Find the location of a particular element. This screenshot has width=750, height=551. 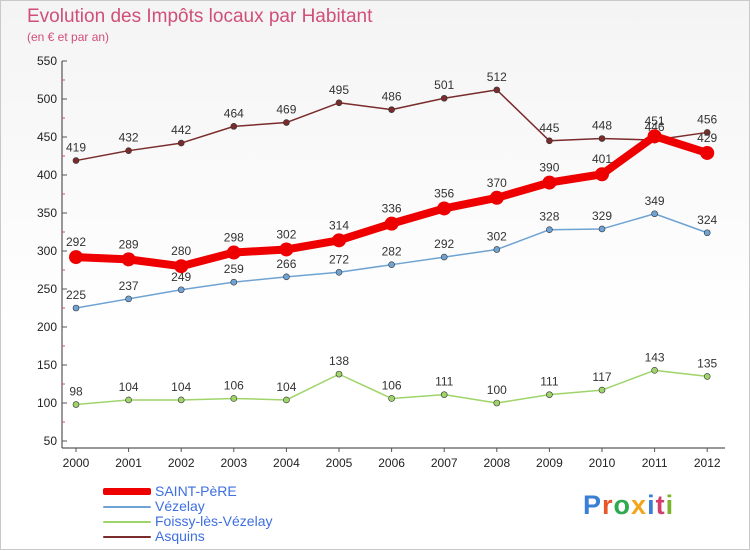

data-label: 237 is located at coordinates (129, 286).